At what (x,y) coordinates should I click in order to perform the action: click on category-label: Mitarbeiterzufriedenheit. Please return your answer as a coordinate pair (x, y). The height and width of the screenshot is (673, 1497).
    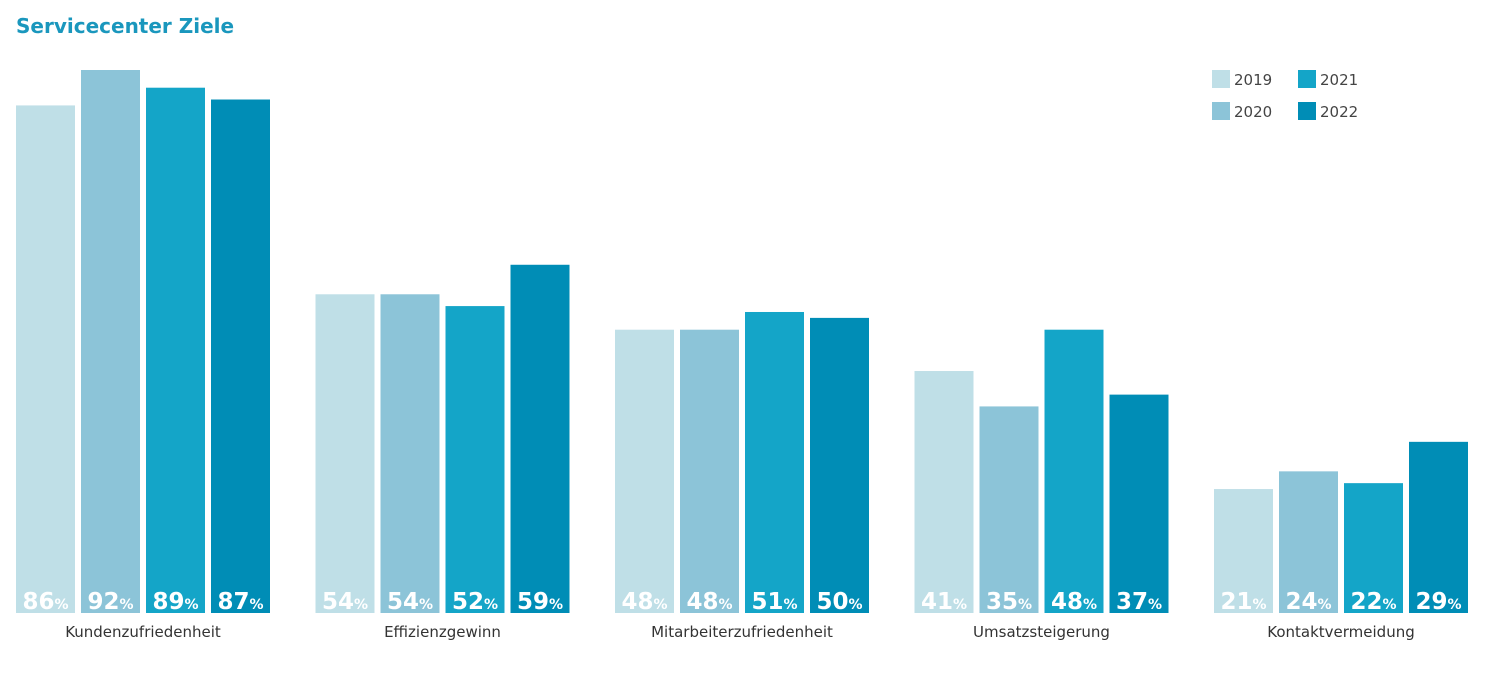
    Looking at the image, I should click on (742, 632).